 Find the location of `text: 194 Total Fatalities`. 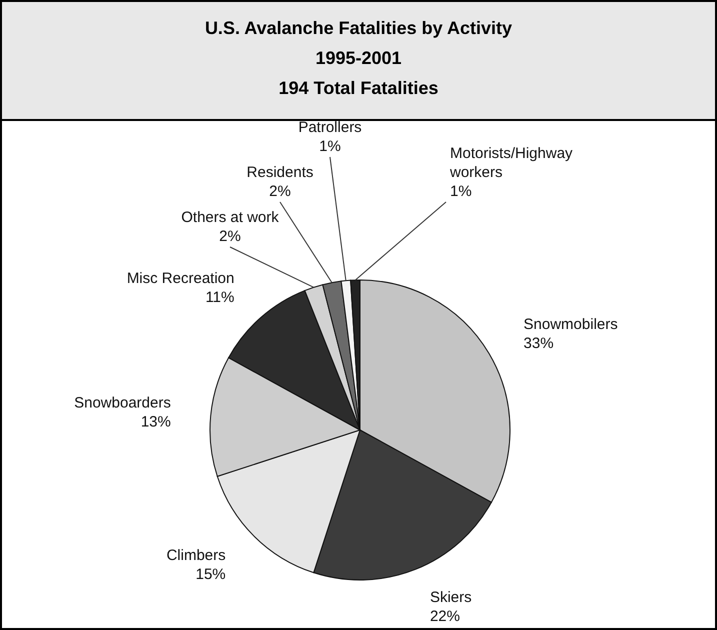

text: 194 Total Fatalities is located at coordinates (358, 88).